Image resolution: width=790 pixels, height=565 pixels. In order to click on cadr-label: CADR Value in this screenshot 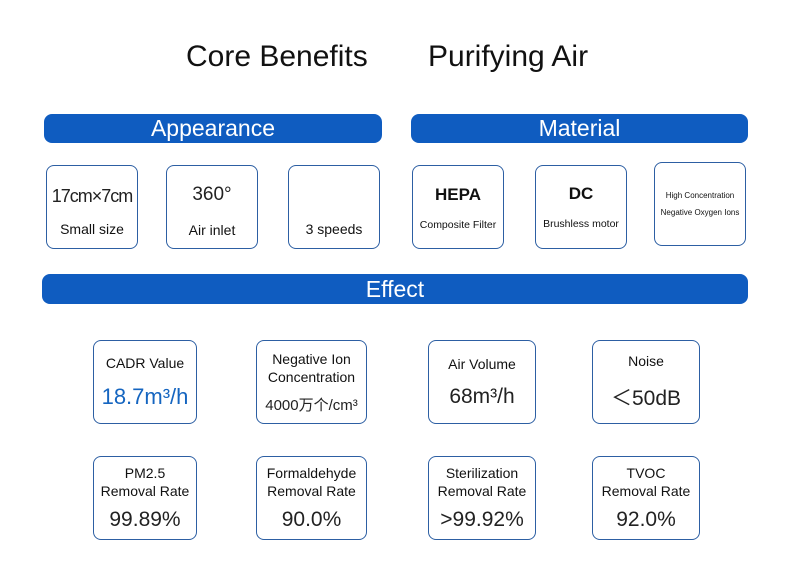, I will do `click(145, 363)`.